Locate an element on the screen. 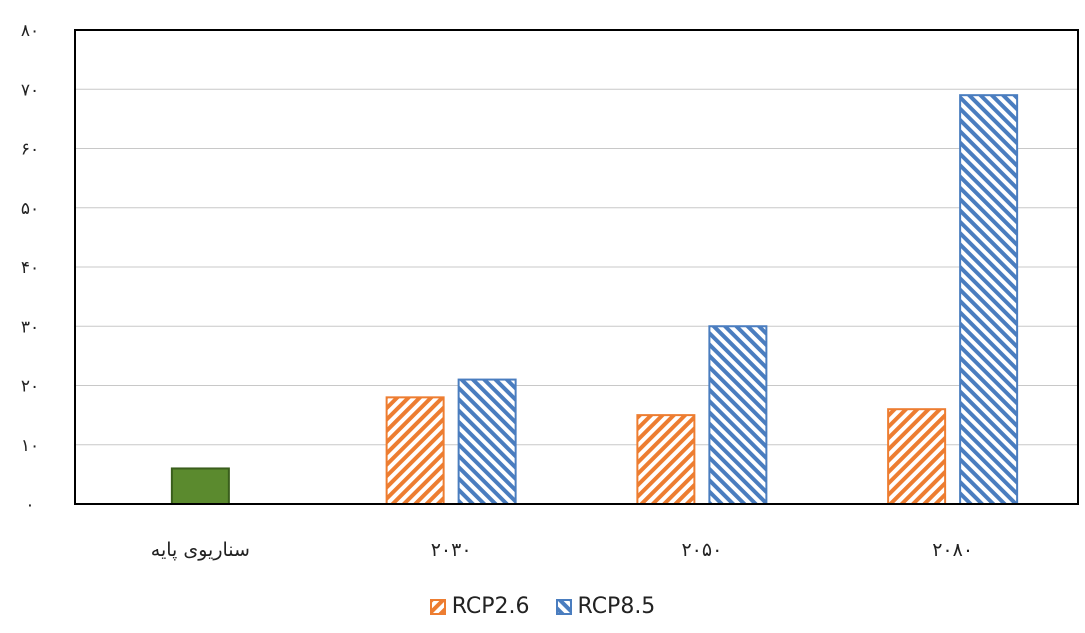 The image size is (1085, 633). legend-label: RCP8.5 is located at coordinates (616, 606).